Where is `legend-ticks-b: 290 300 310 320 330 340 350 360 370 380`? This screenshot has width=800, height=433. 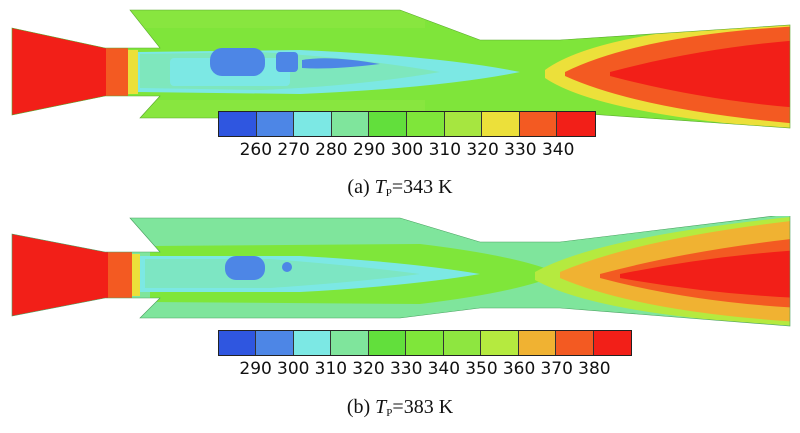
legend-ticks-b: 290 300 310 320 330 340 350 360 370 380 is located at coordinates (425, 370).